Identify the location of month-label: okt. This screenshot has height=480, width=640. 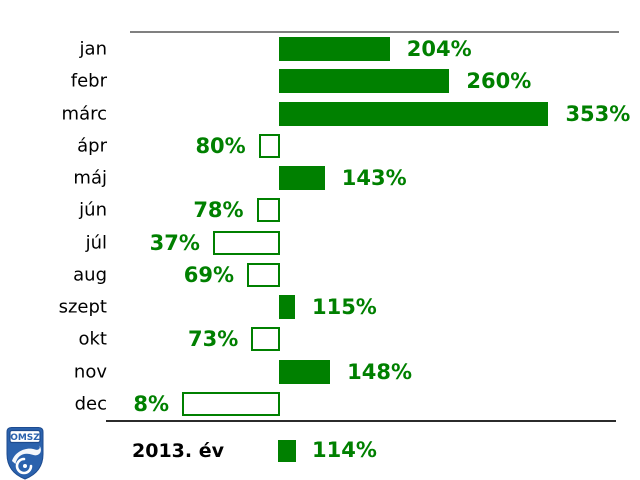
(93, 339).